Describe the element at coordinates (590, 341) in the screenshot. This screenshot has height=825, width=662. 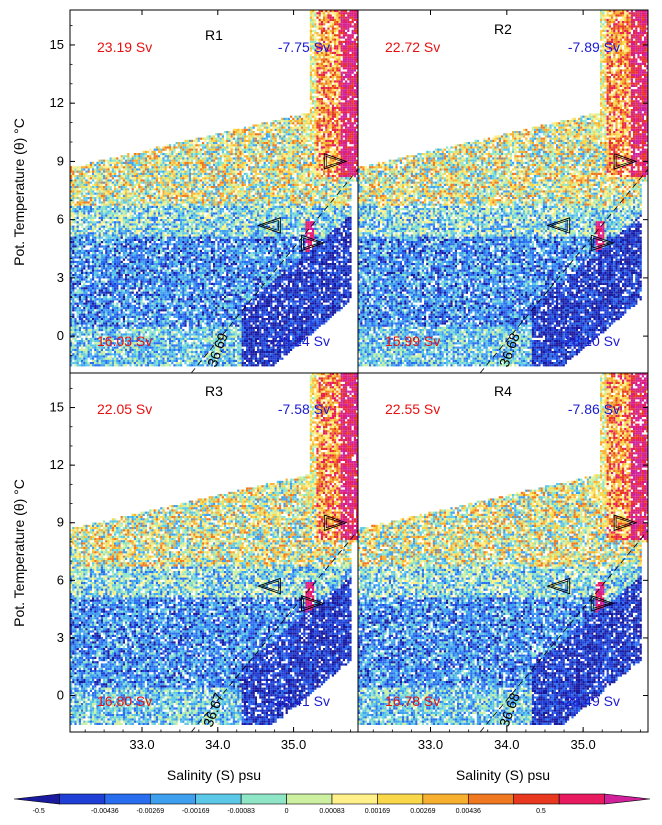
I see `panel-r2-bottom-right-transport: -28.10 Sv` at that location.